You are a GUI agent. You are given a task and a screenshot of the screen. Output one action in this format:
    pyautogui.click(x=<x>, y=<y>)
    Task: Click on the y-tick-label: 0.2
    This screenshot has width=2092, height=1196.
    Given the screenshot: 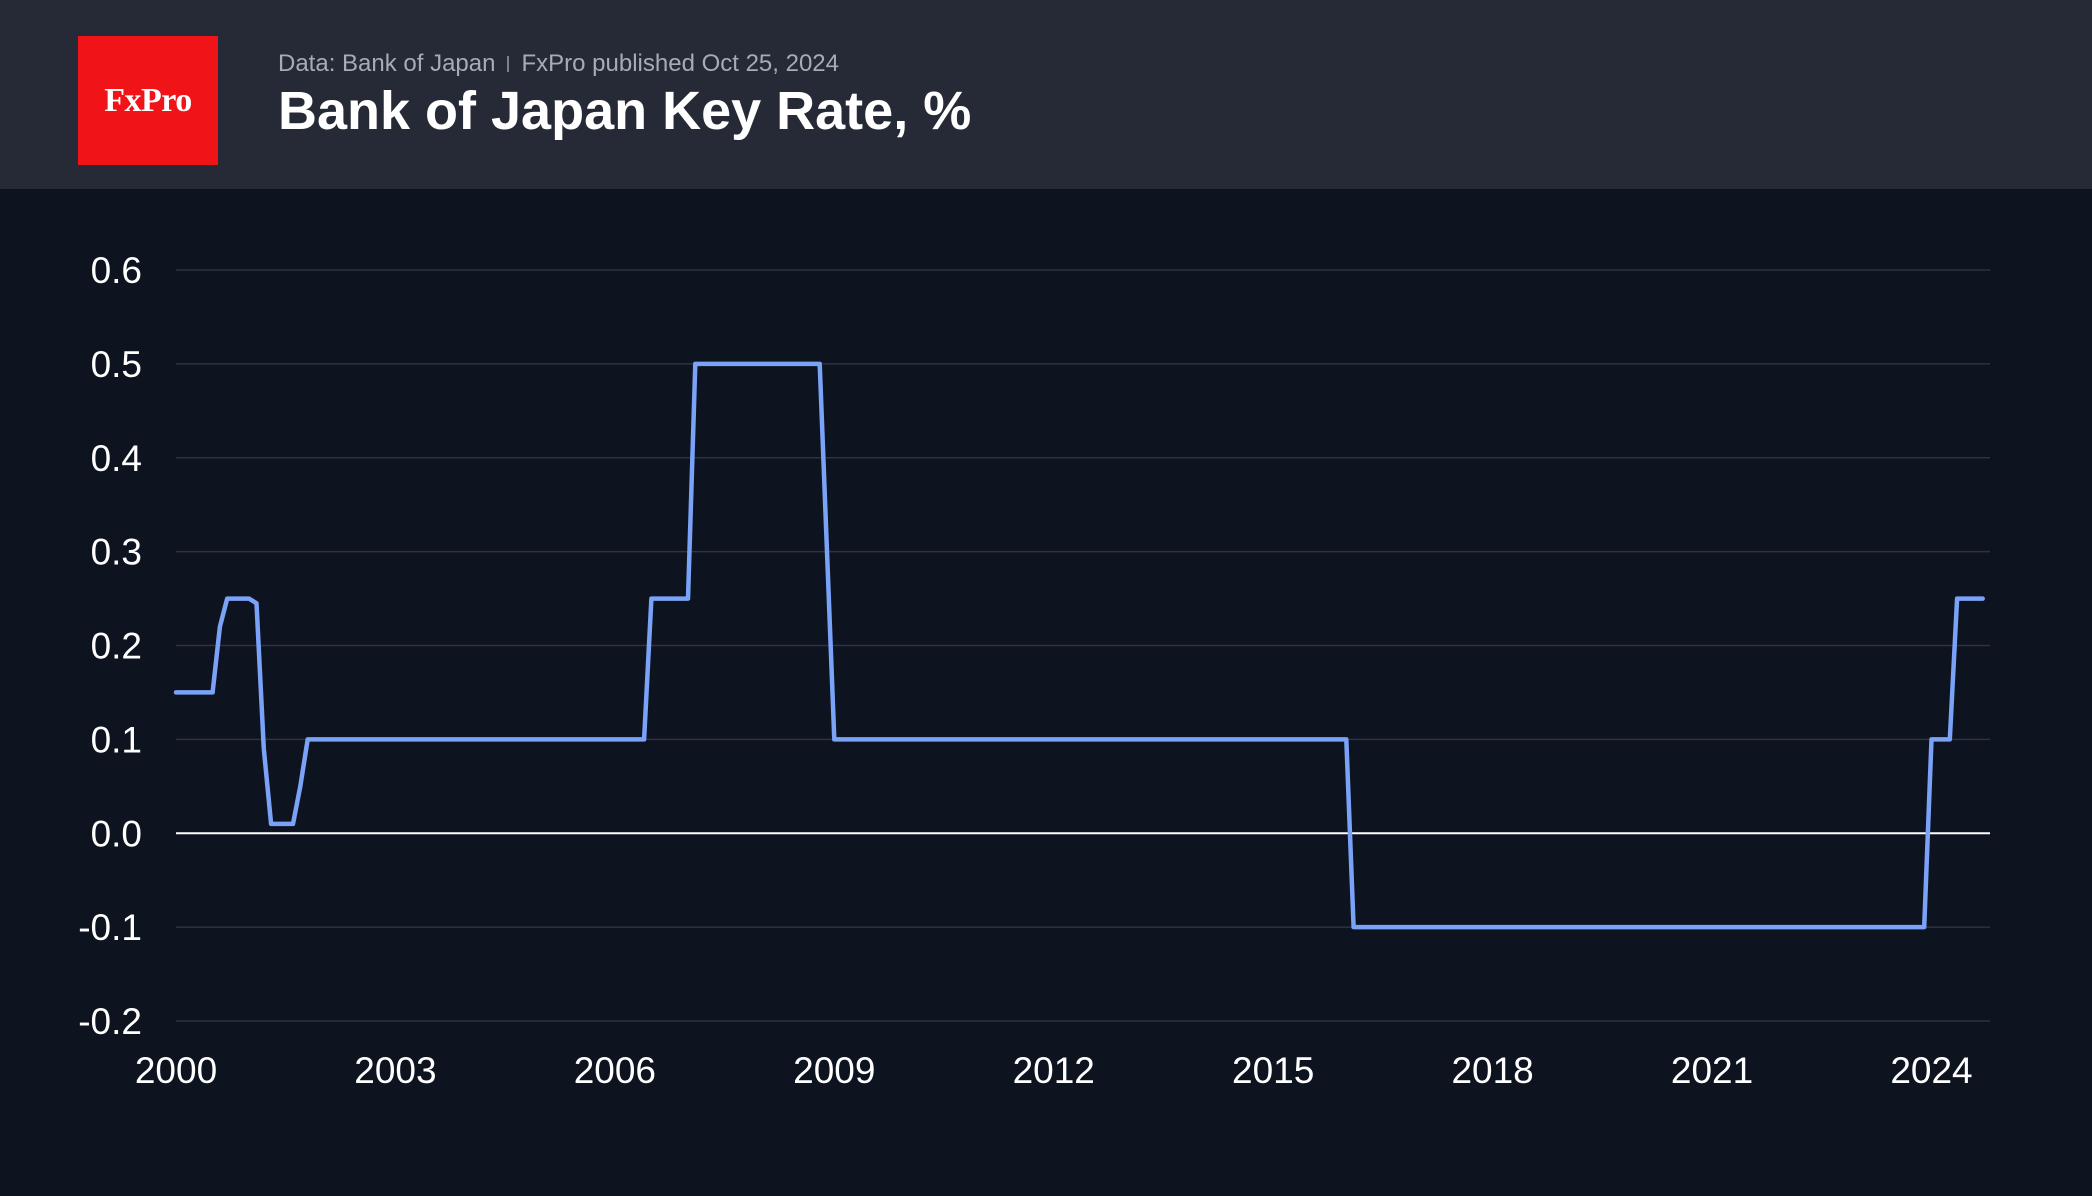 What is the action you would take?
    pyautogui.click(x=116, y=646)
    